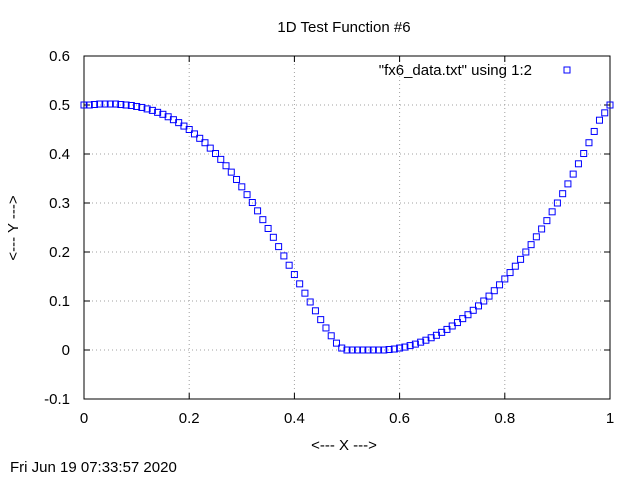 The width and height of the screenshot is (640, 480). I want to click on x-tick-label: 0.2, so click(189, 418).